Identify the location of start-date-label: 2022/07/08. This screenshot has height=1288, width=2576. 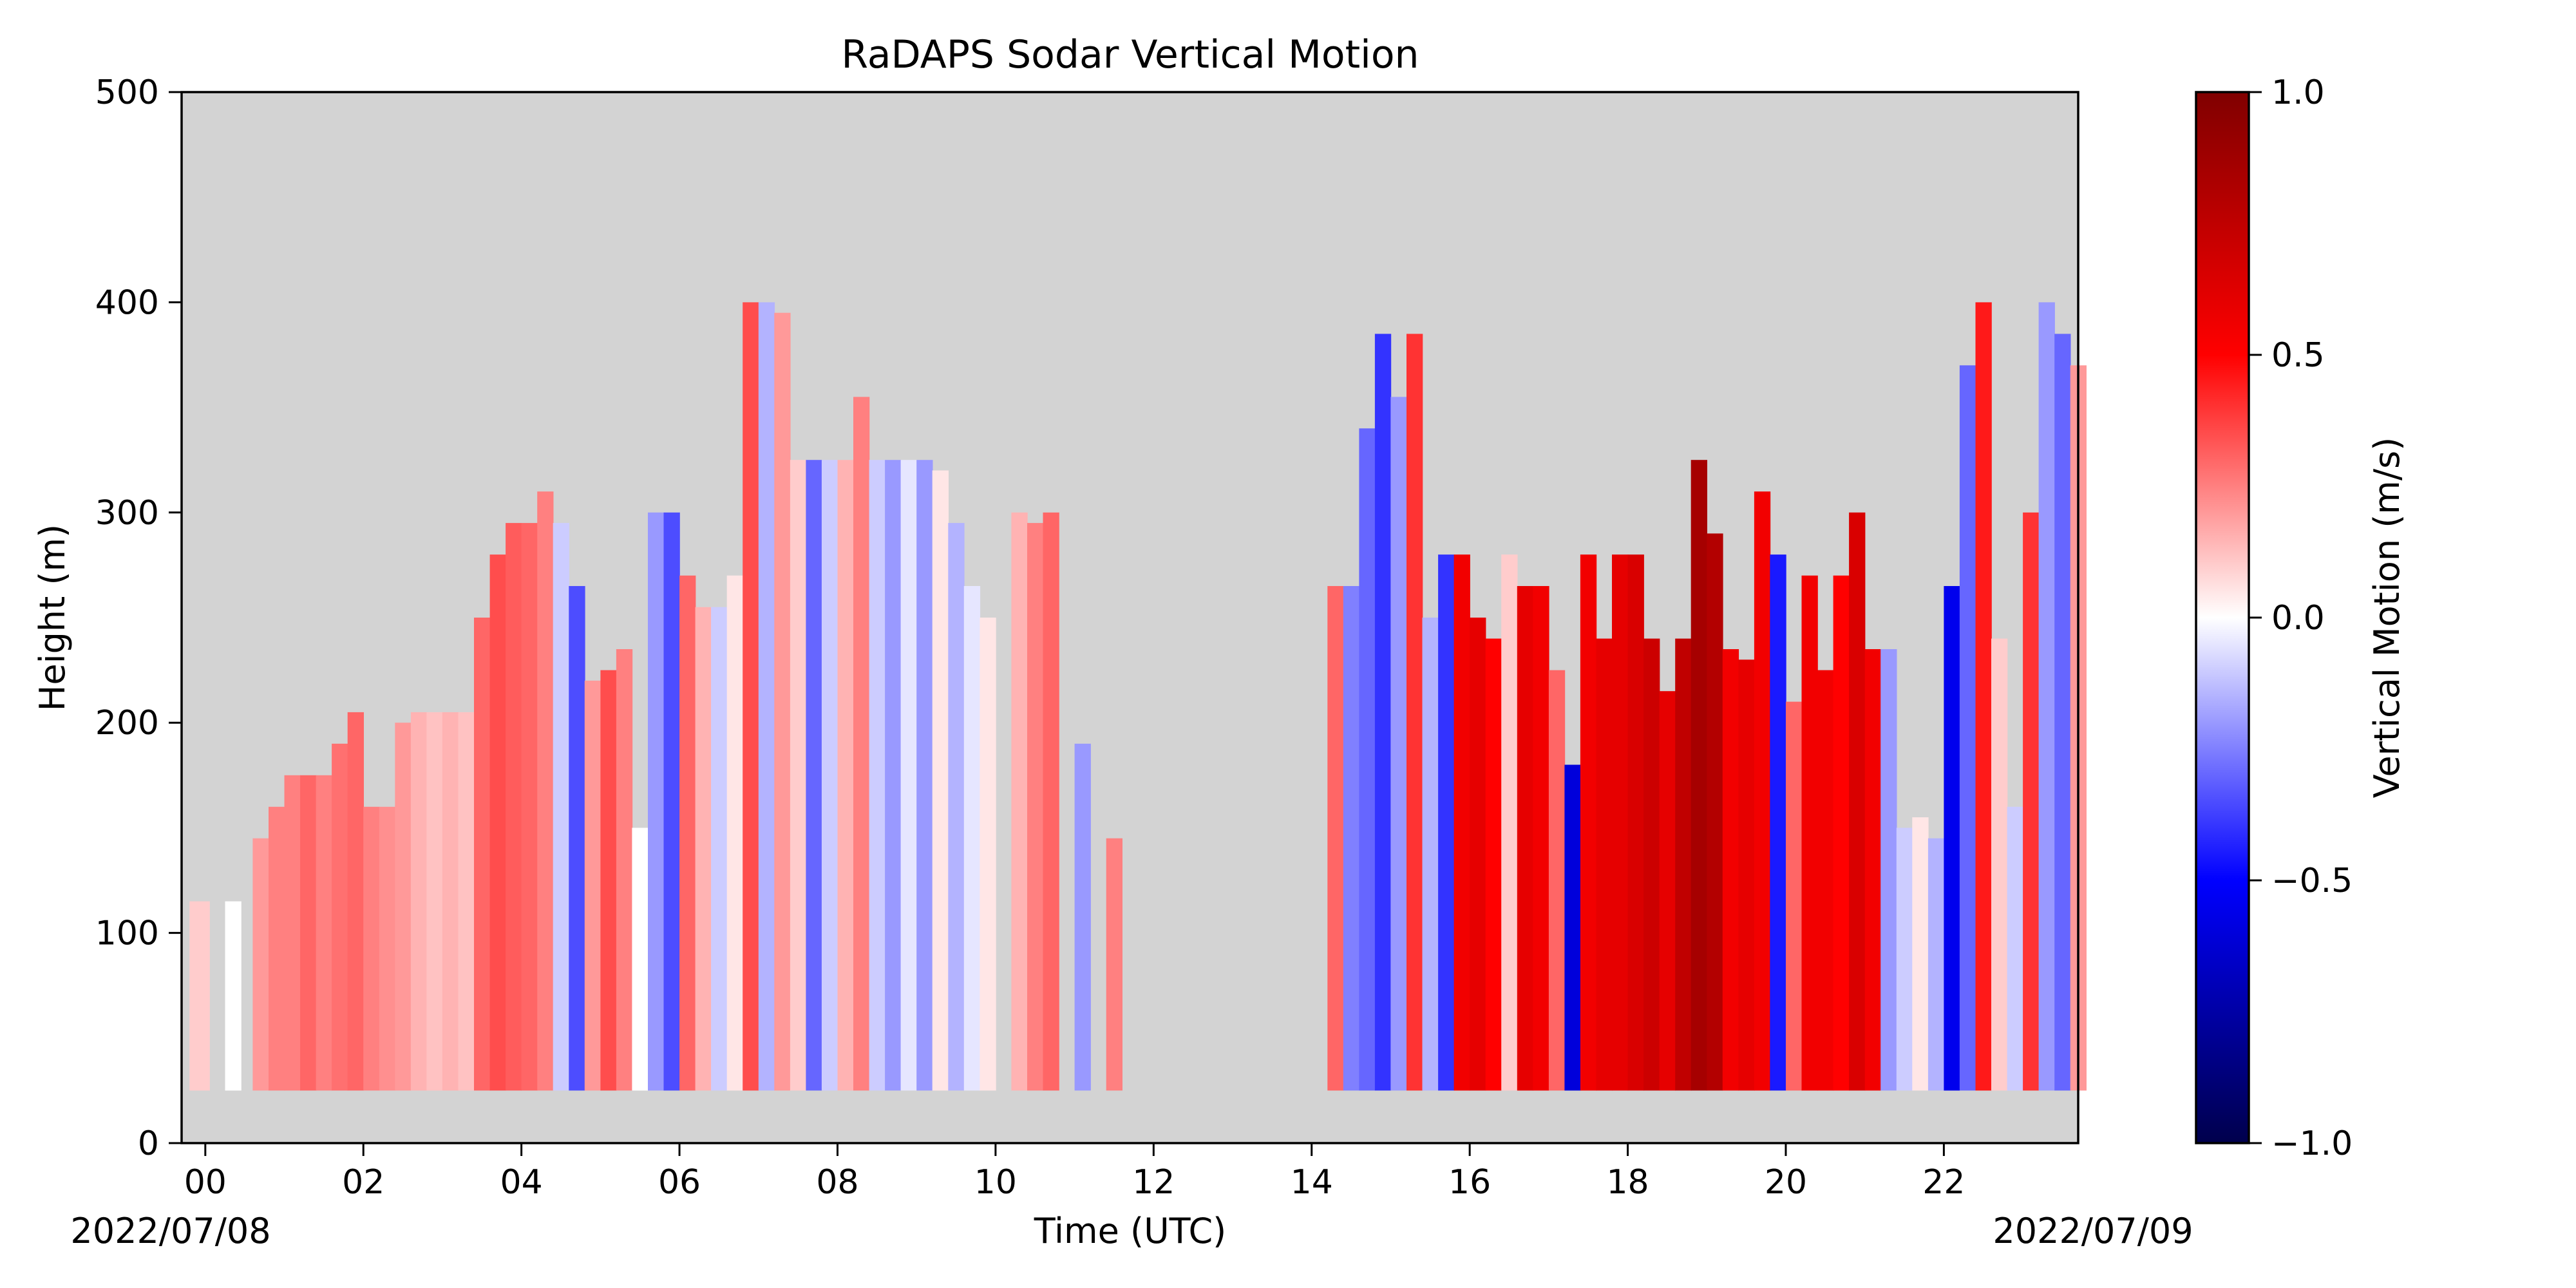
(170, 1231).